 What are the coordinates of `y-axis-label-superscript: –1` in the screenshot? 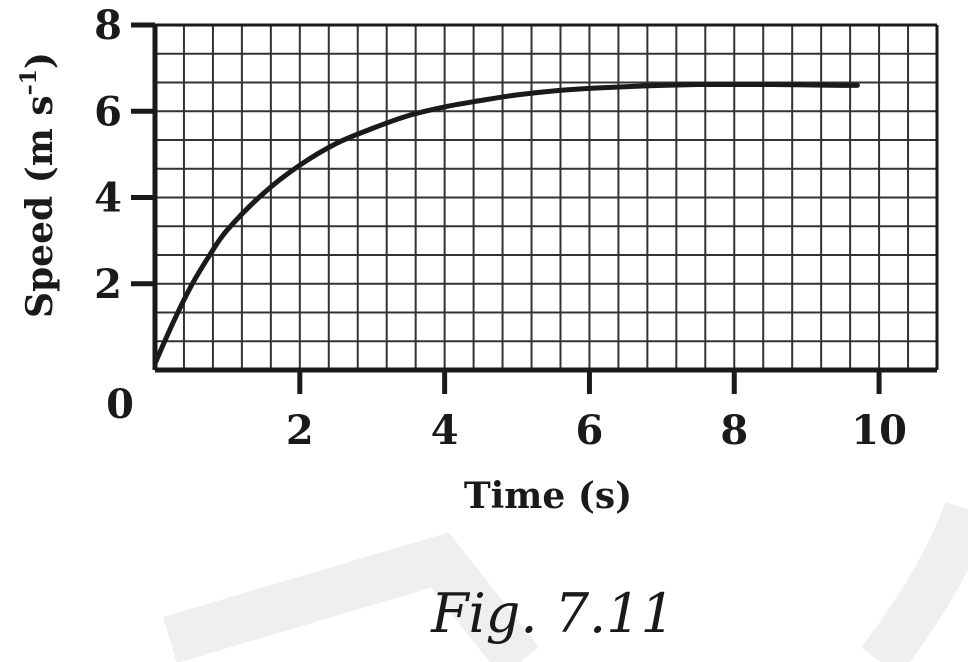 It's located at (29, 82).